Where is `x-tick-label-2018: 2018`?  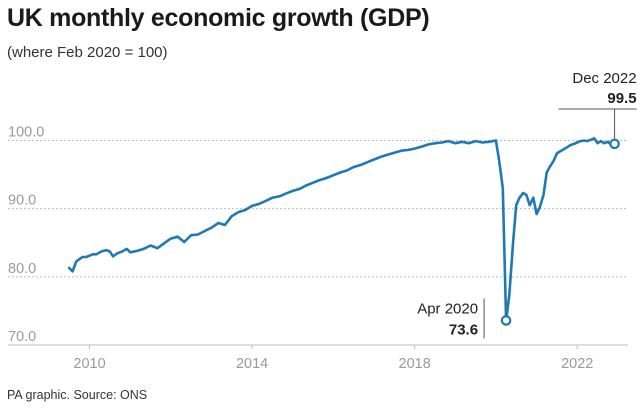 x-tick-label-2018: 2018 is located at coordinates (415, 364).